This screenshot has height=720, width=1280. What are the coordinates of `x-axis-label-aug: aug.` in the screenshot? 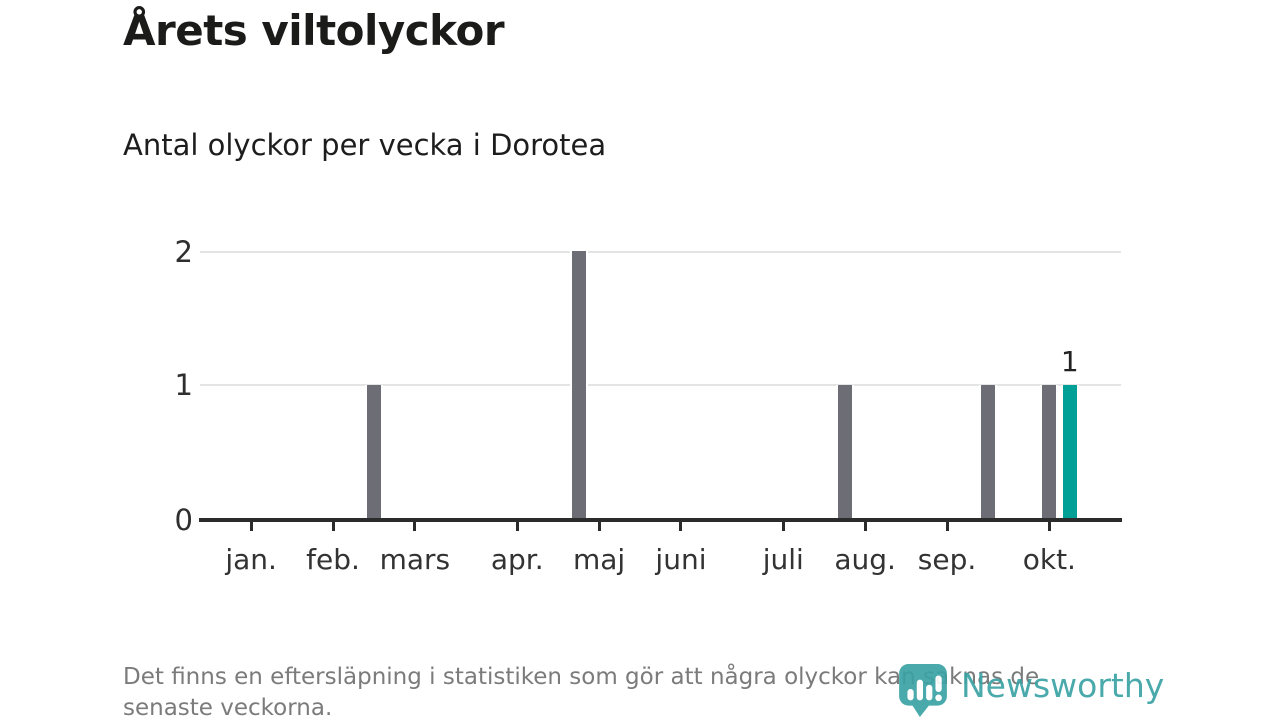 It's located at (865, 559).